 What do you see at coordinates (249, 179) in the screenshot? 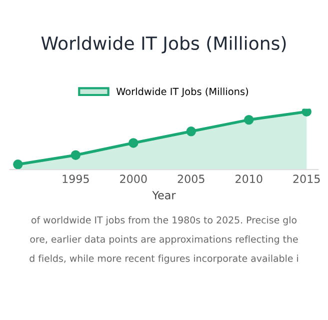
I see `x-tick-label: 2010` at bounding box center [249, 179].